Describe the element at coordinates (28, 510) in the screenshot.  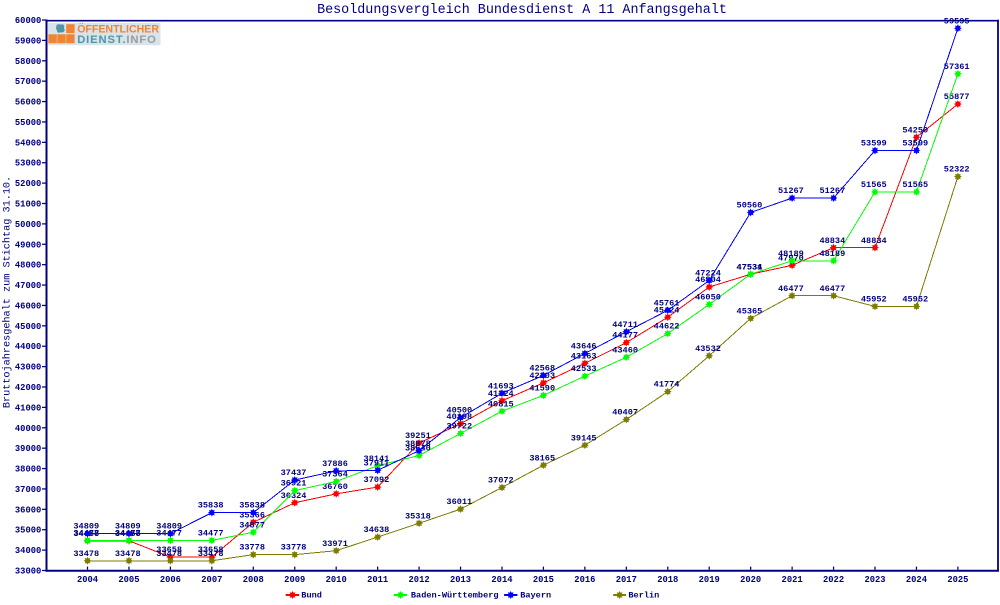
I see `svg-text: 36000` at that location.